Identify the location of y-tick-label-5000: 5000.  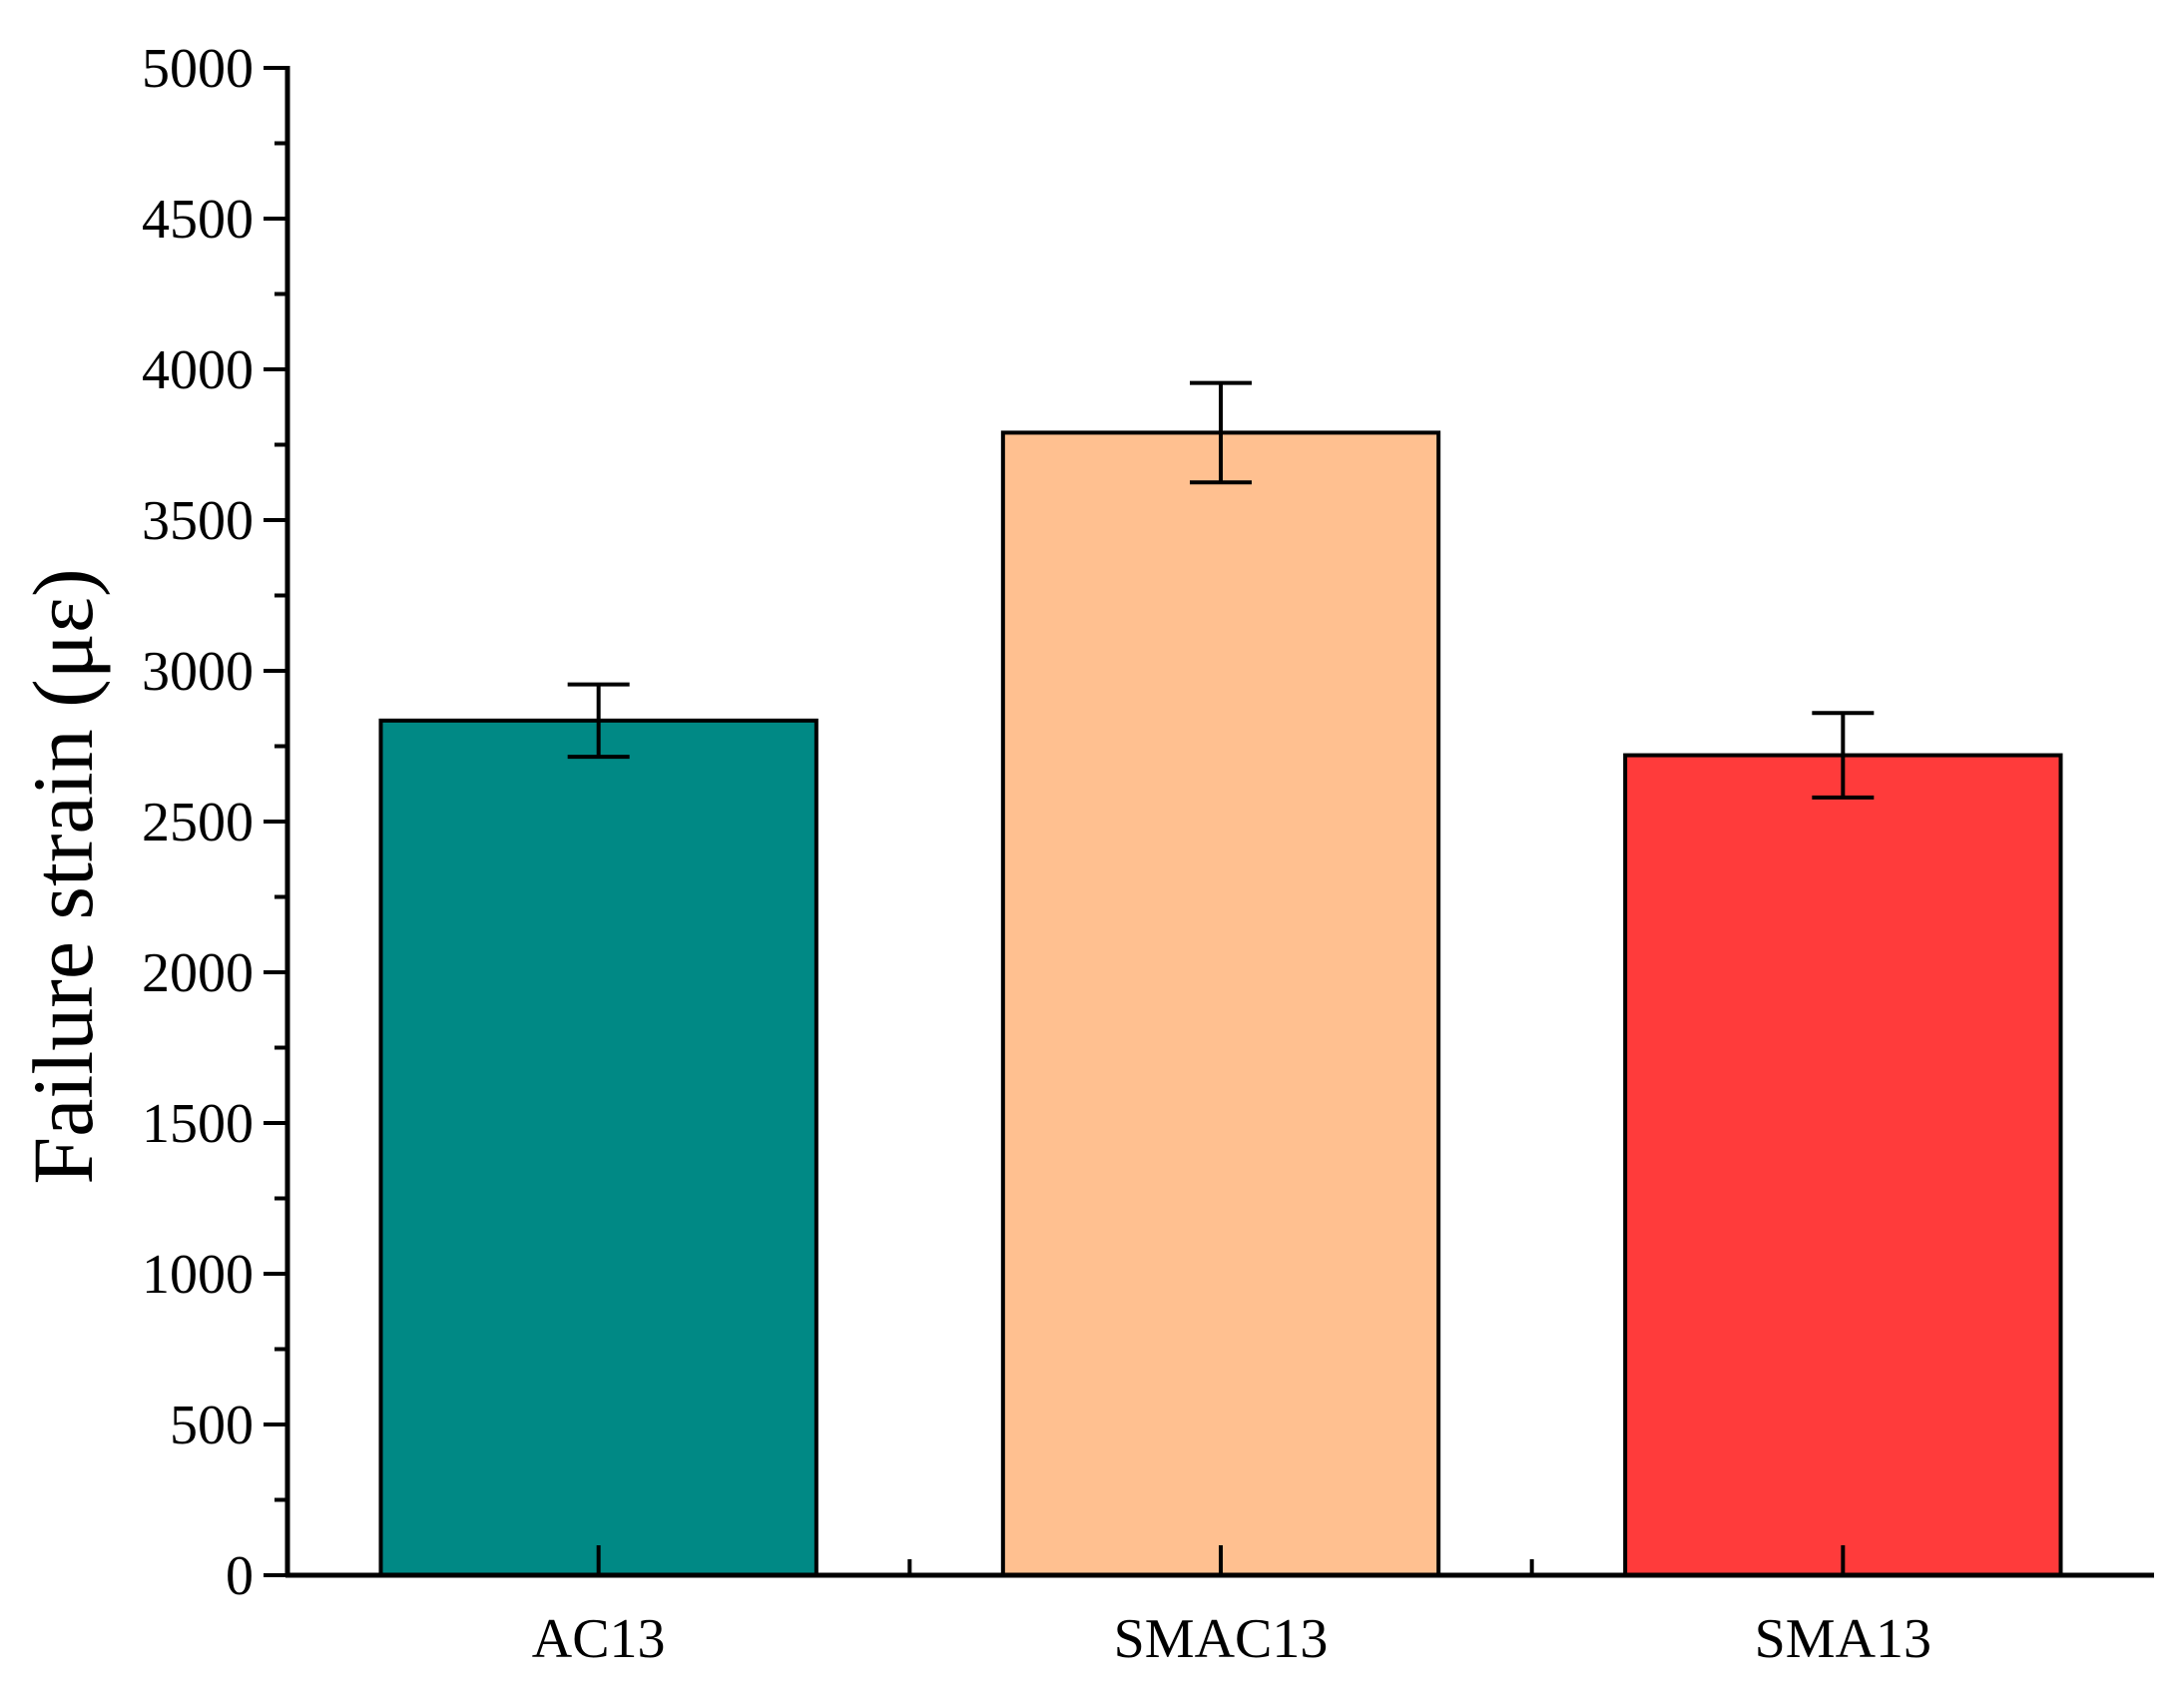
(198, 69).